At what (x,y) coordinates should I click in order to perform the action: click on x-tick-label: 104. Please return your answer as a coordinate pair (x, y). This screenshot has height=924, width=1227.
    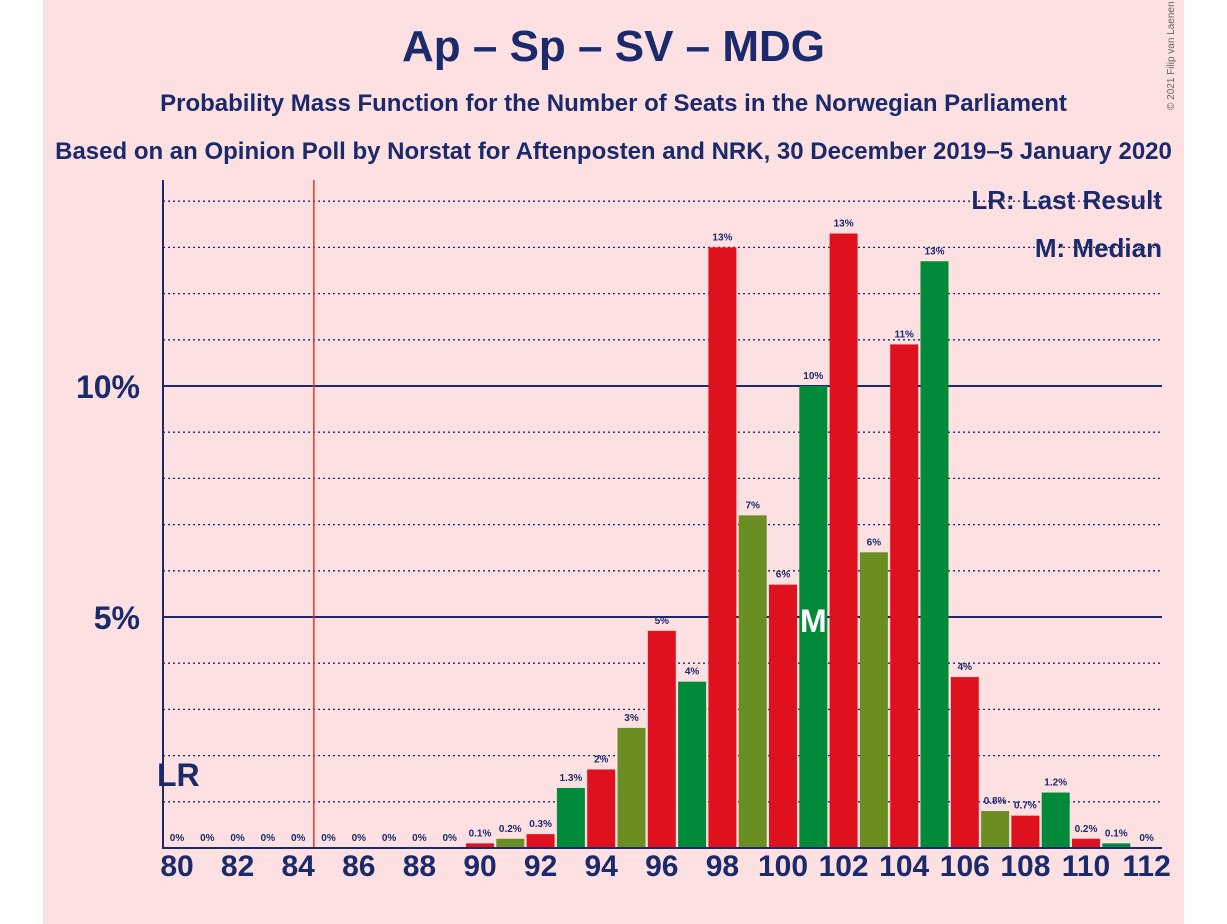
    Looking at the image, I should click on (904, 866).